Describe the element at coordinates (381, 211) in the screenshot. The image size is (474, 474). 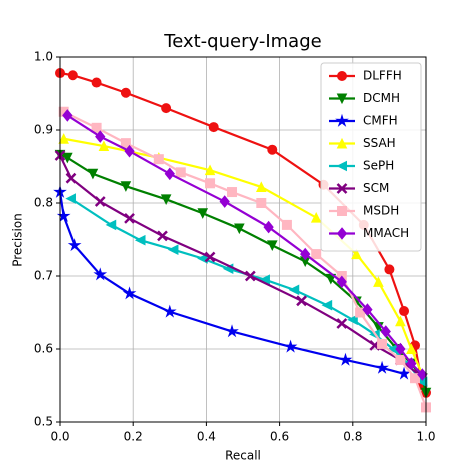
I see `legend-label: MSDH` at that location.